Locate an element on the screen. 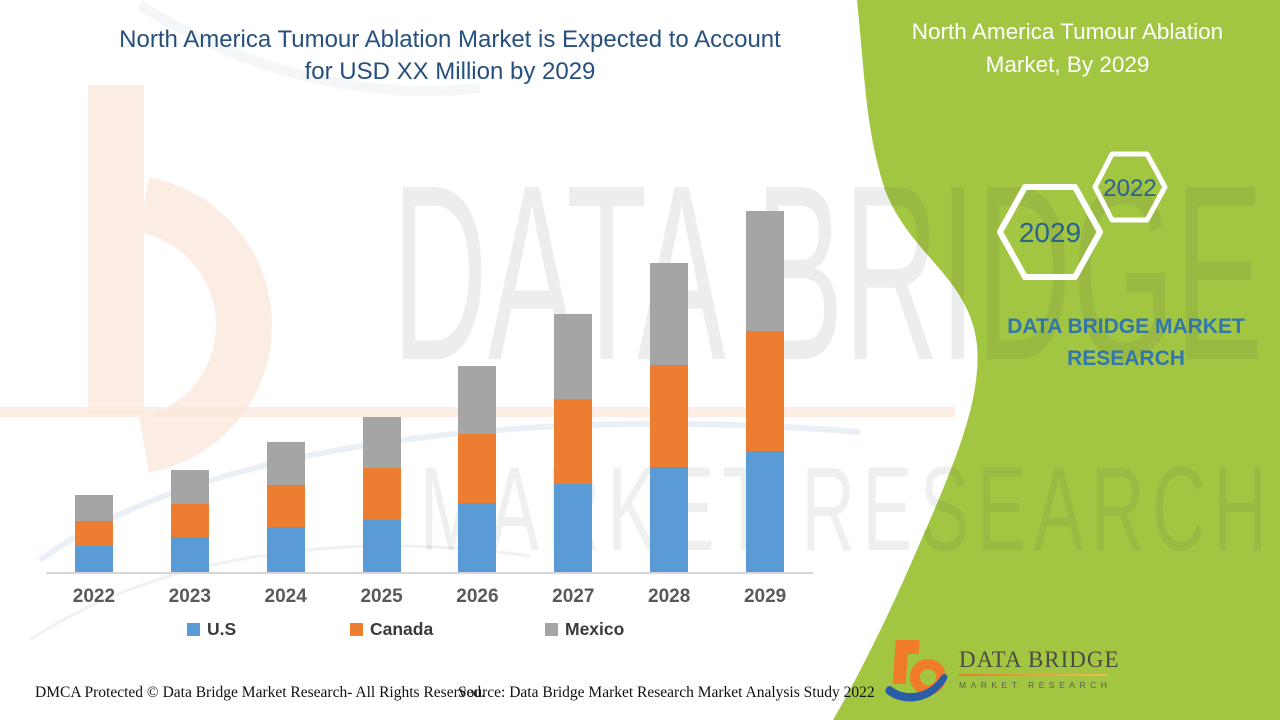  x-axis-label-2026: 2026 is located at coordinates (477, 596).